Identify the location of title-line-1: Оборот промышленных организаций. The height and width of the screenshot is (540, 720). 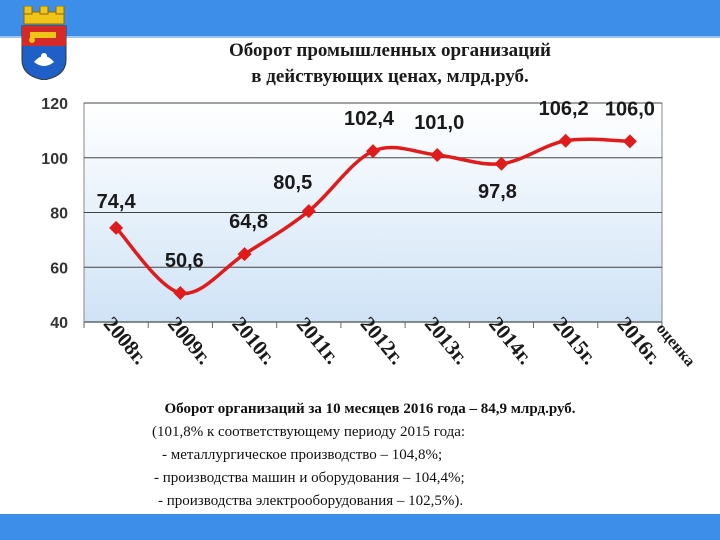
(390, 50).